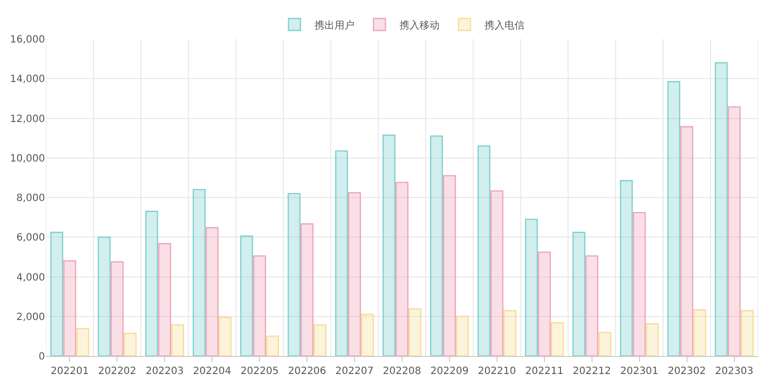  Describe the element at coordinates (639, 371) in the screenshot. I see `x-tick-label: 202301` at that location.